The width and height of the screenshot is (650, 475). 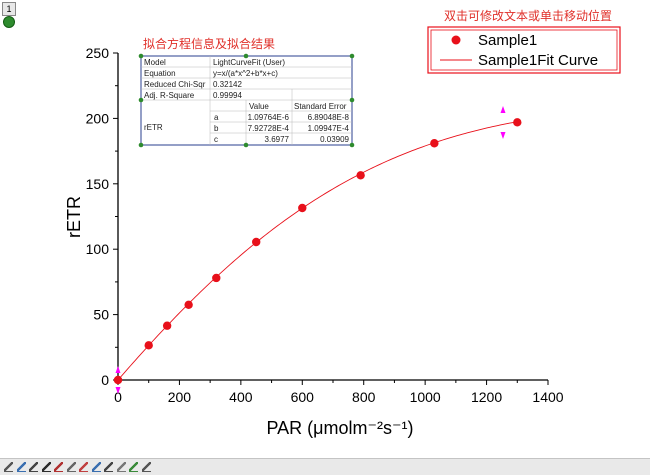 I want to click on dot-icon, so click(x=46, y=467).